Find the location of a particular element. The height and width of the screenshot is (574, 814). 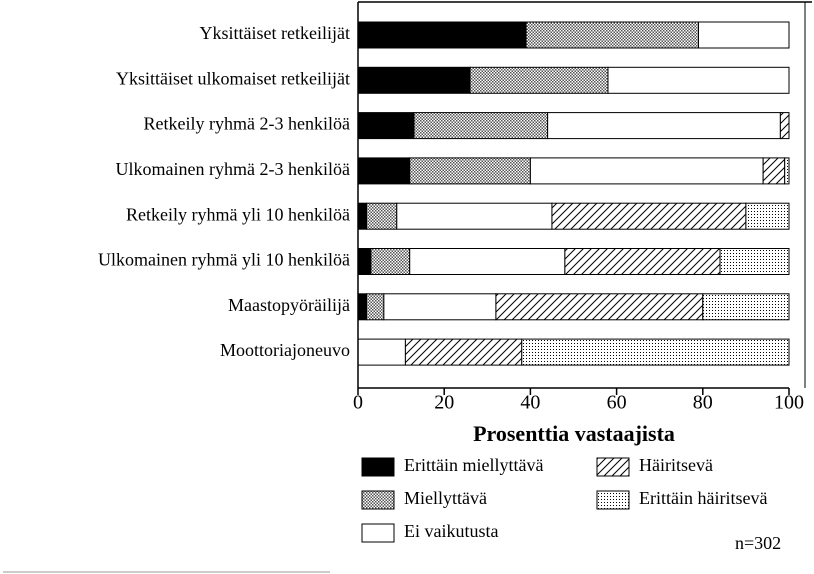

x-tick-label: 60 is located at coordinates (617, 403).